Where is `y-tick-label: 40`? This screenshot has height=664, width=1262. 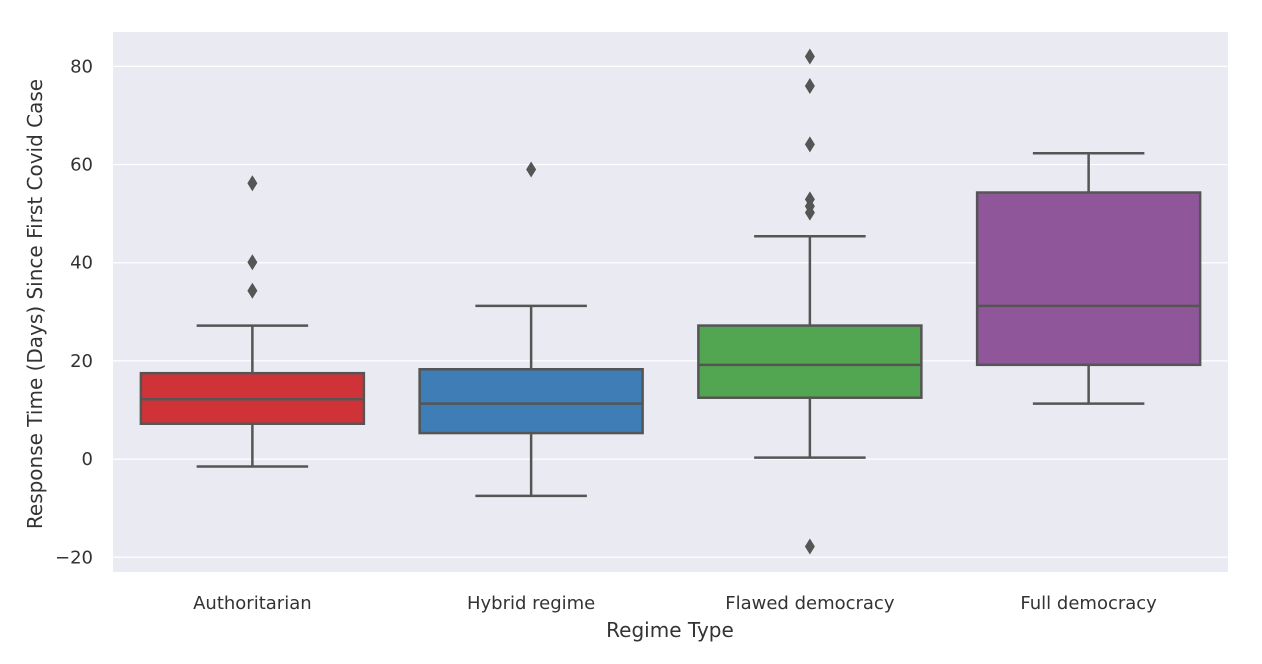
y-tick-label: 40 is located at coordinates (81, 263).